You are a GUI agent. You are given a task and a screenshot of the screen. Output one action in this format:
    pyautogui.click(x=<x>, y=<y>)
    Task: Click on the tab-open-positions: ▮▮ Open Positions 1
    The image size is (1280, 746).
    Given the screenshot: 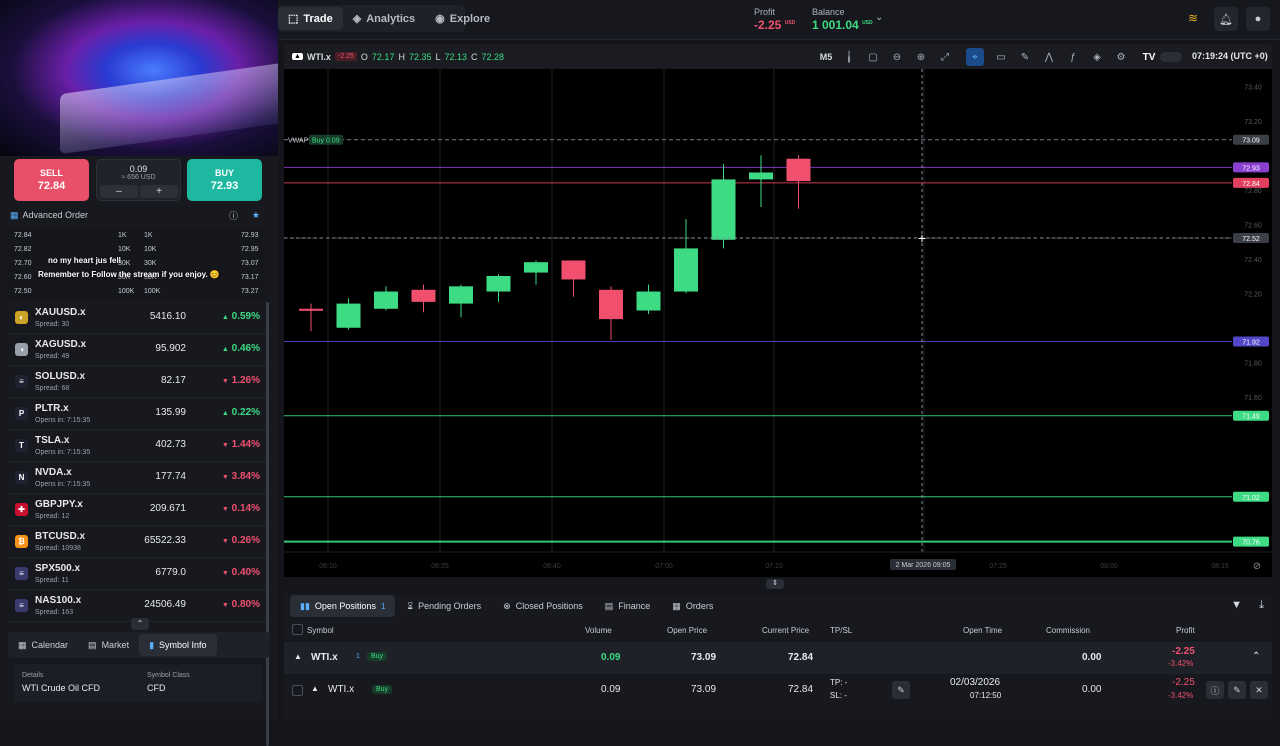 What is the action you would take?
    pyautogui.click(x=343, y=606)
    